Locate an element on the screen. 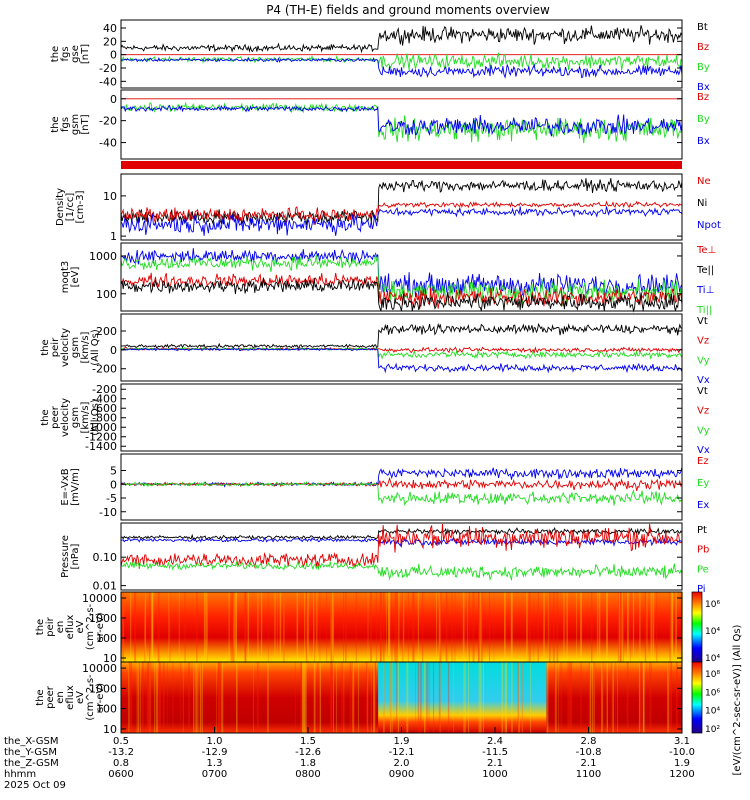 The width and height of the screenshot is (750, 800). legend-npot: Npot is located at coordinates (709, 225).